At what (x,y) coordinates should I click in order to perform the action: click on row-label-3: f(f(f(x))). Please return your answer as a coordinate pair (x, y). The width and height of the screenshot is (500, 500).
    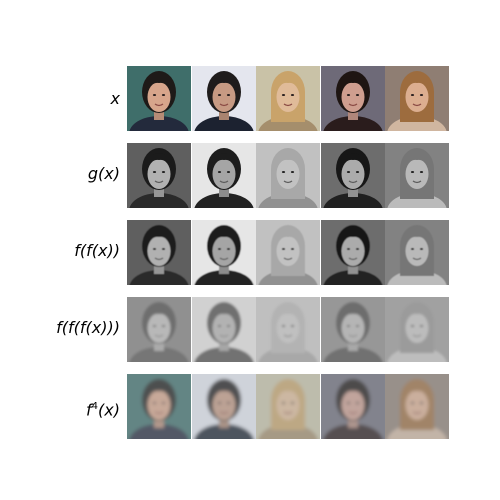
    Looking at the image, I should click on (60, 328).